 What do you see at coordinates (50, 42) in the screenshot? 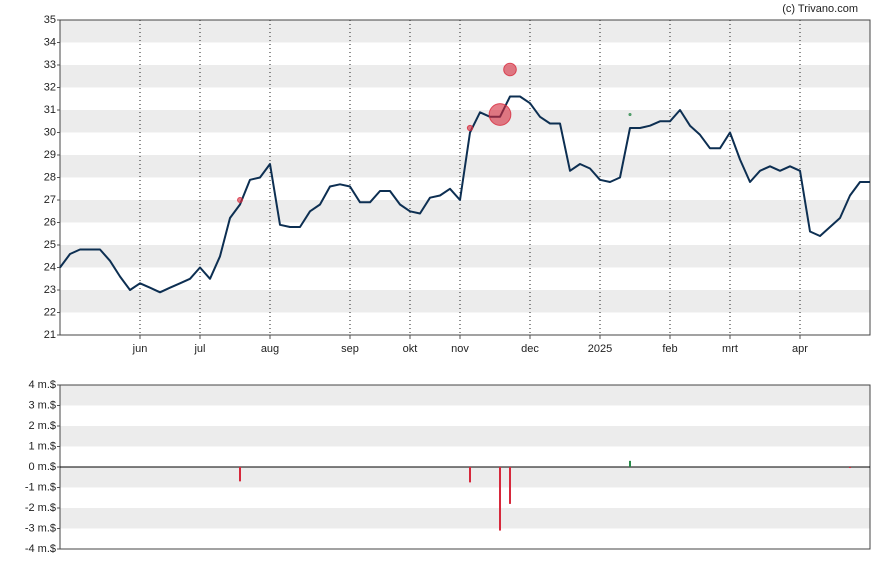
I see `y-tick-label: 34` at bounding box center [50, 42].